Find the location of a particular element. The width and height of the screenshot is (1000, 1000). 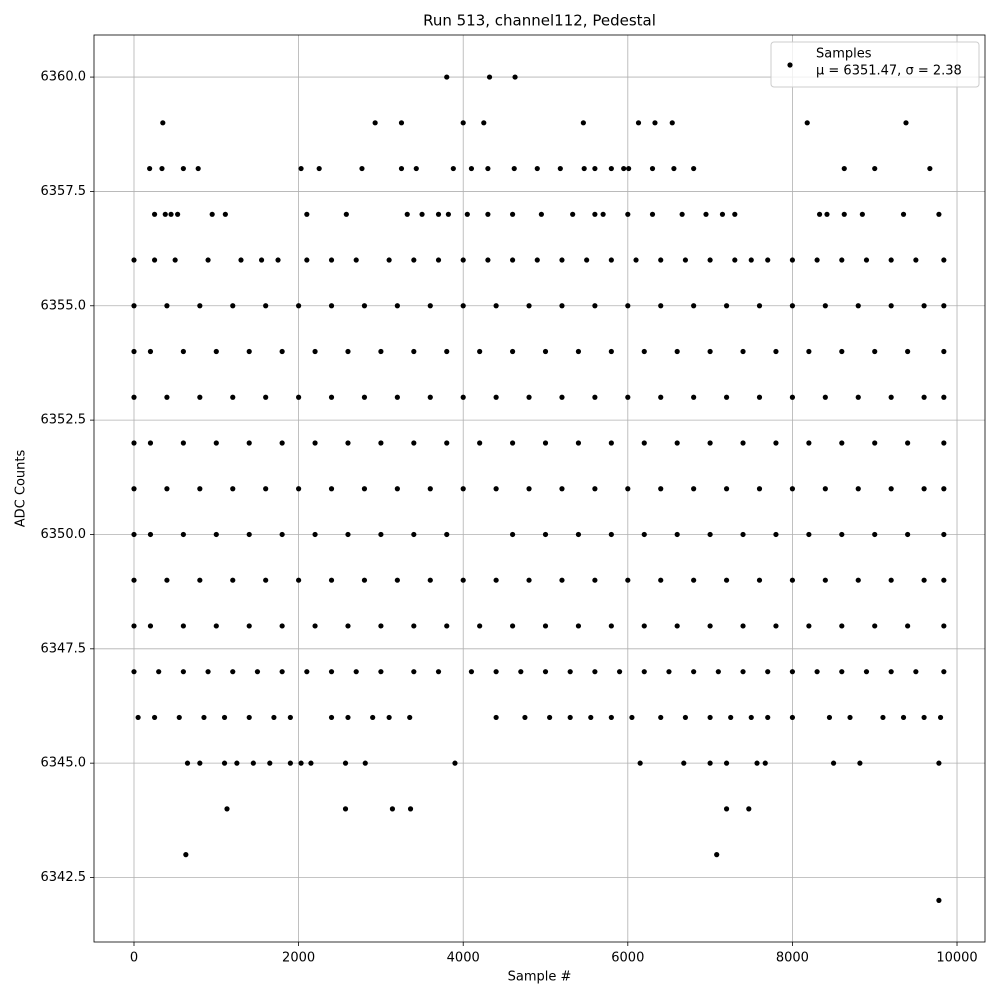

y-tick-label: 6355.0 is located at coordinates (64, 305).